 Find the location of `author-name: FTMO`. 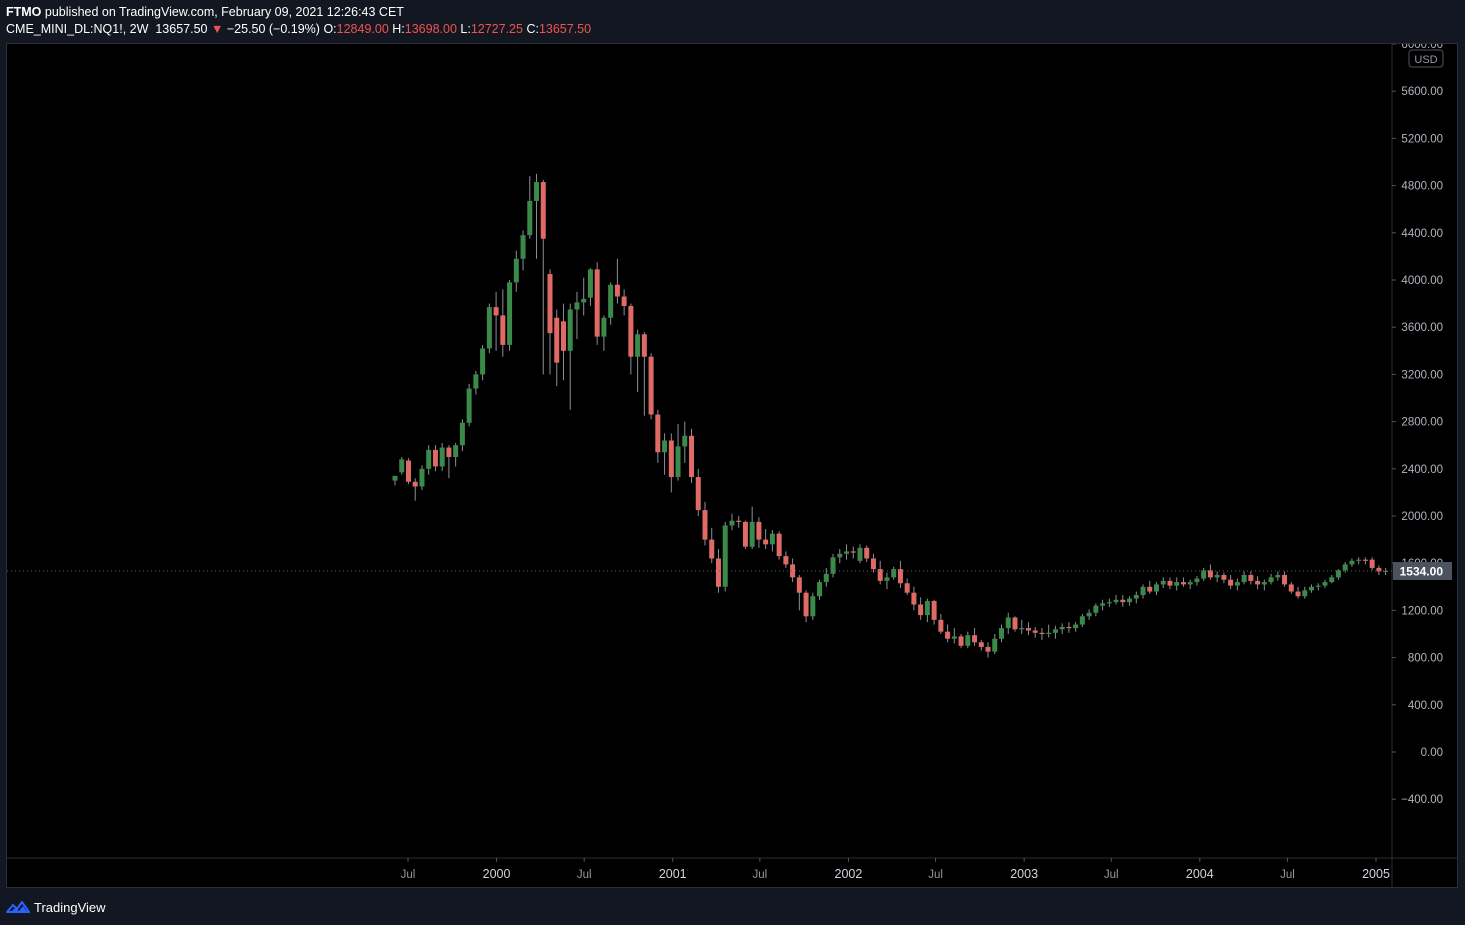

author-name: FTMO is located at coordinates (24, 12).